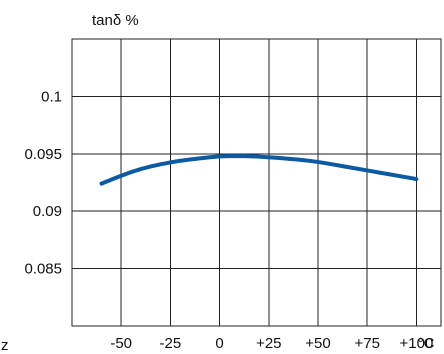  I want to click on x-tick-label: +25, so click(268, 343).